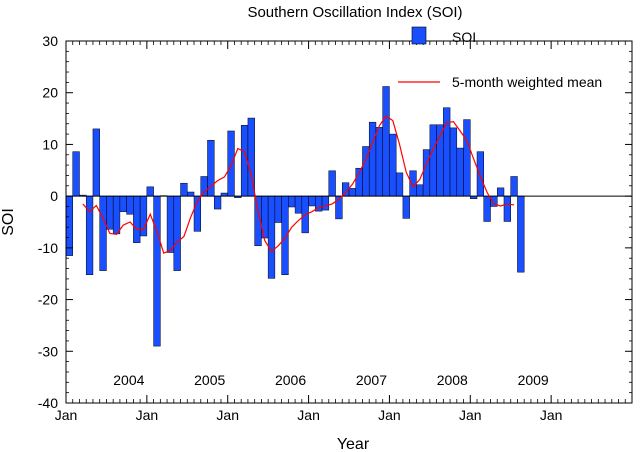 The width and height of the screenshot is (640, 452). Describe the element at coordinates (371, 380) in the screenshot. I see `year-label: 2007` at that location.